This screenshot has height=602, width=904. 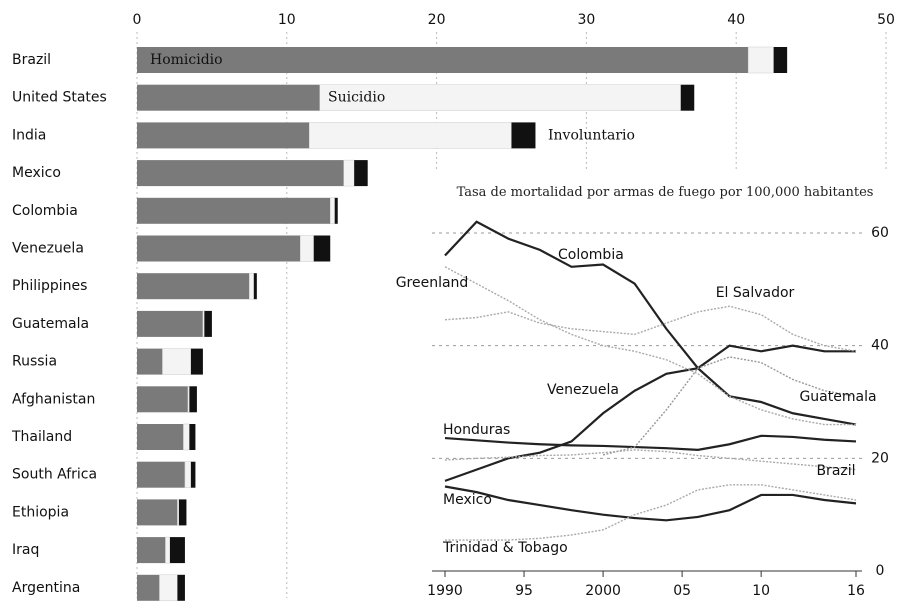 What do you see at coordinates (137, 20) in the screenshot?
I see `x-tick-label: 0` at bounding box center [137, 20].